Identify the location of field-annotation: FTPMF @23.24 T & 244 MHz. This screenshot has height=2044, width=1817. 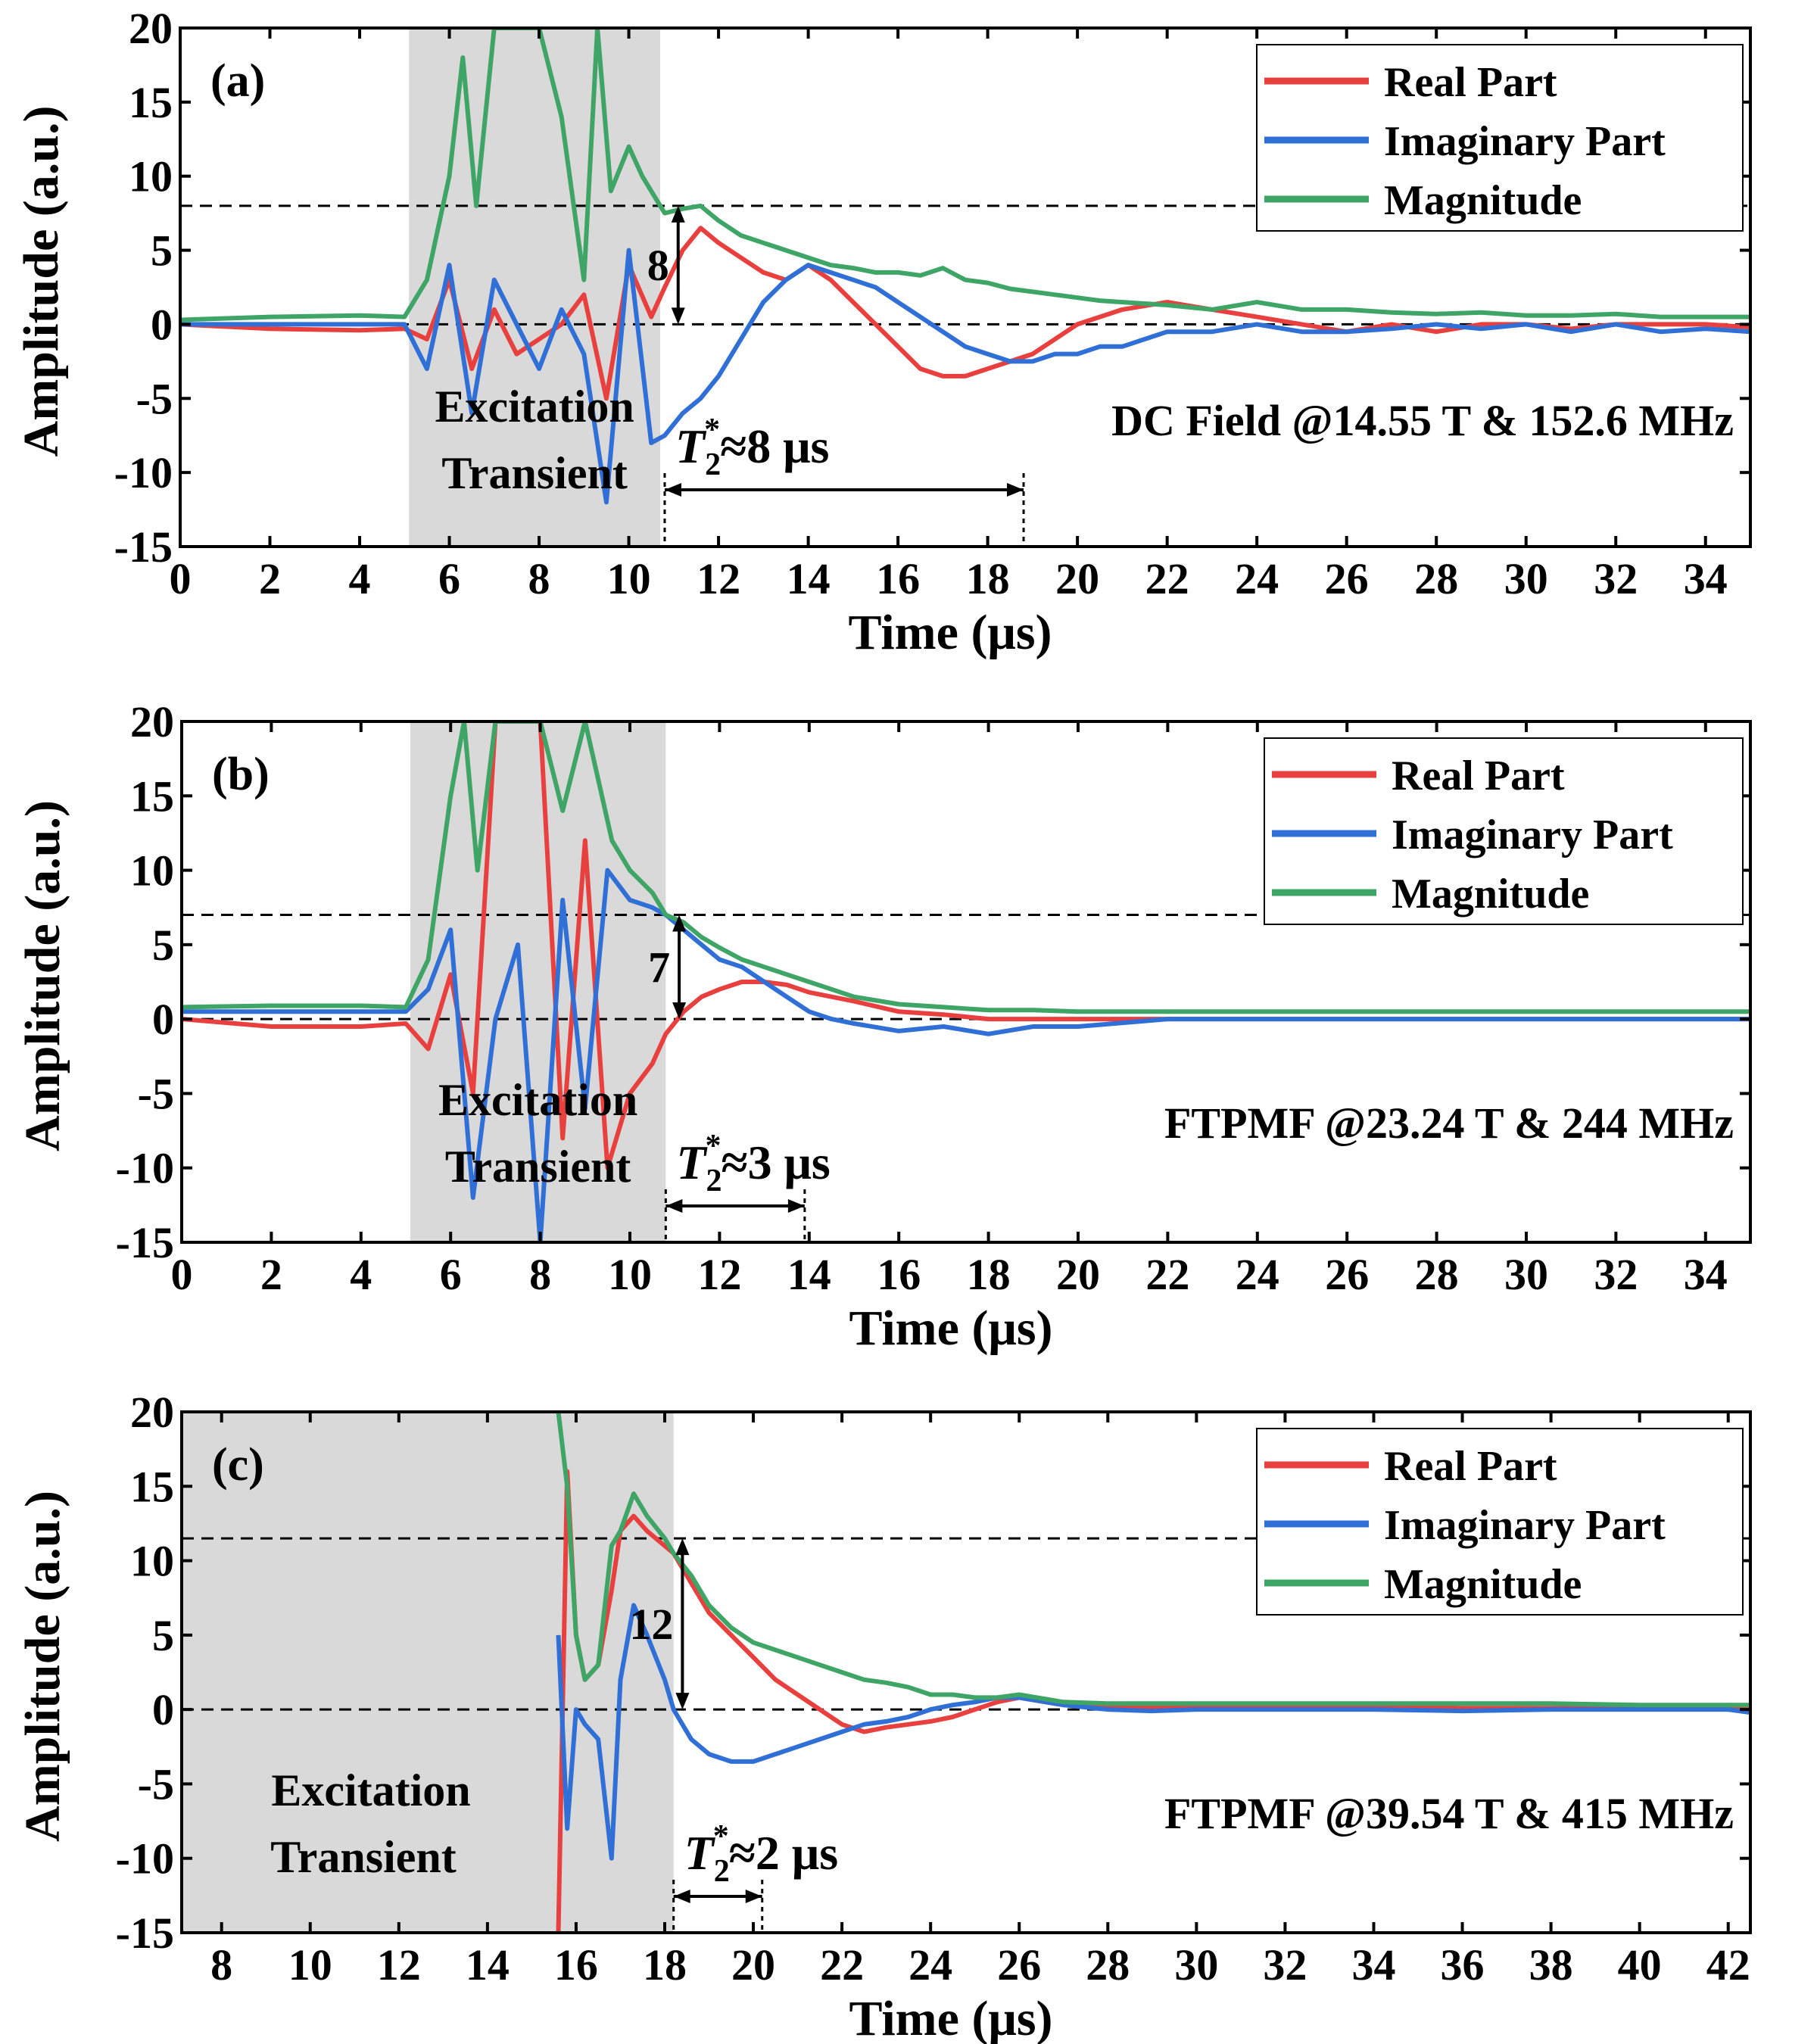
(1449, 1123).